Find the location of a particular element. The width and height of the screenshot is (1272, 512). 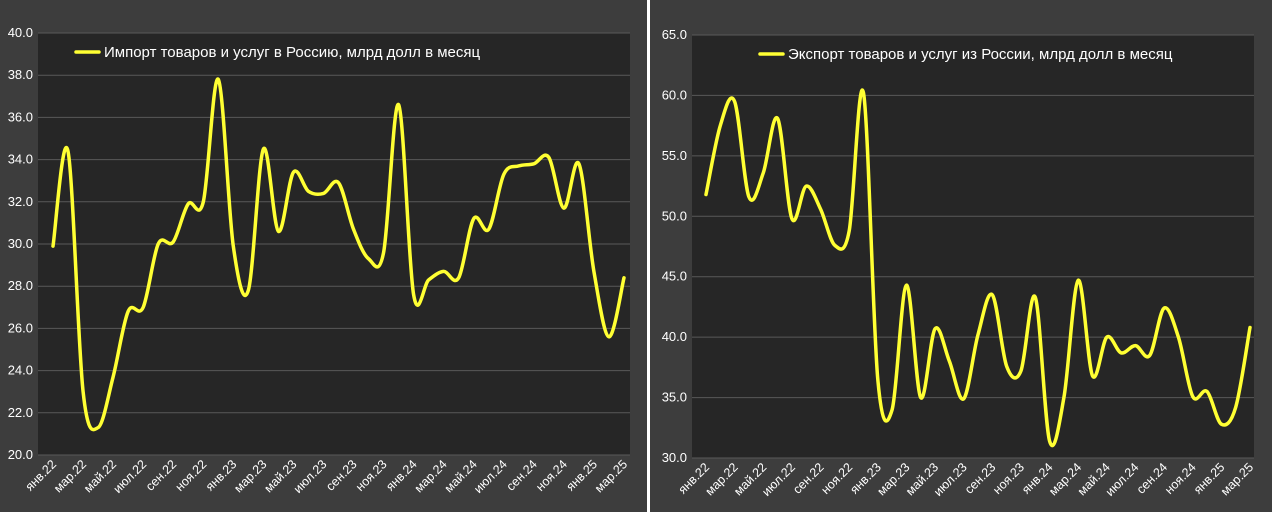

y-tick-label: 24.0 is located at coordinates (20, 370).